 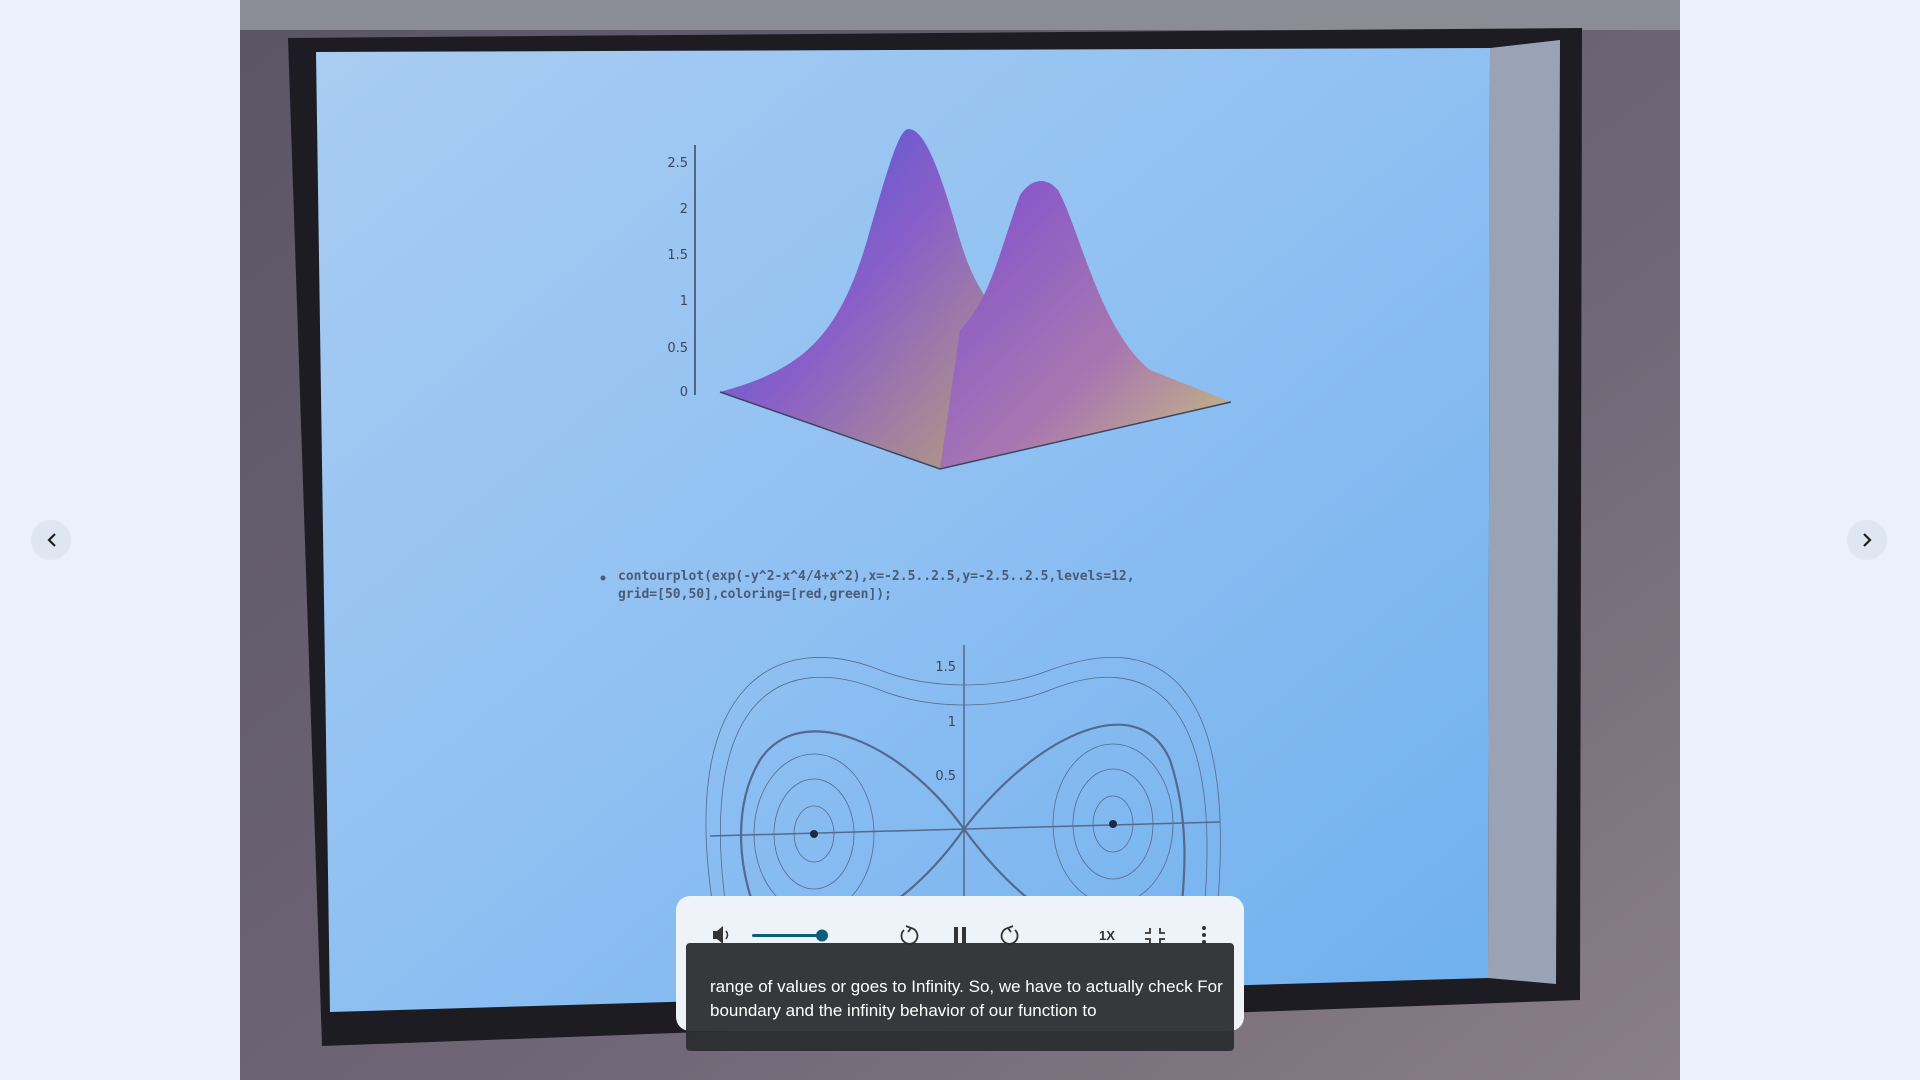 I want to click on z-axis-label: 1, so click(x=684, y=301).